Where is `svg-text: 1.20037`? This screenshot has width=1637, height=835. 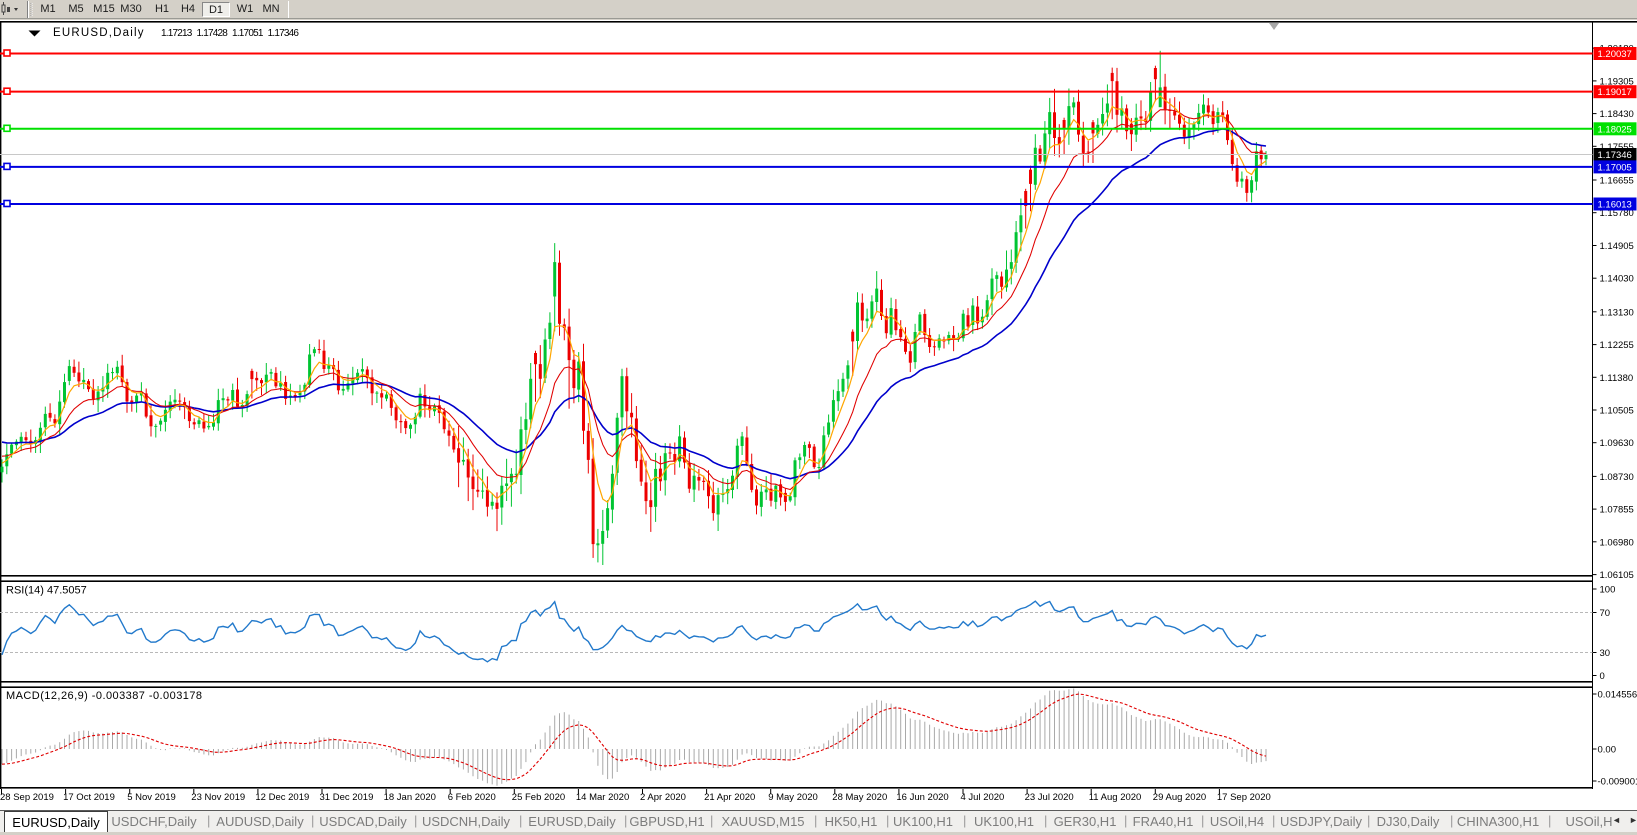
svg-text: 1.20037 is located at coordinates (1615, 54).